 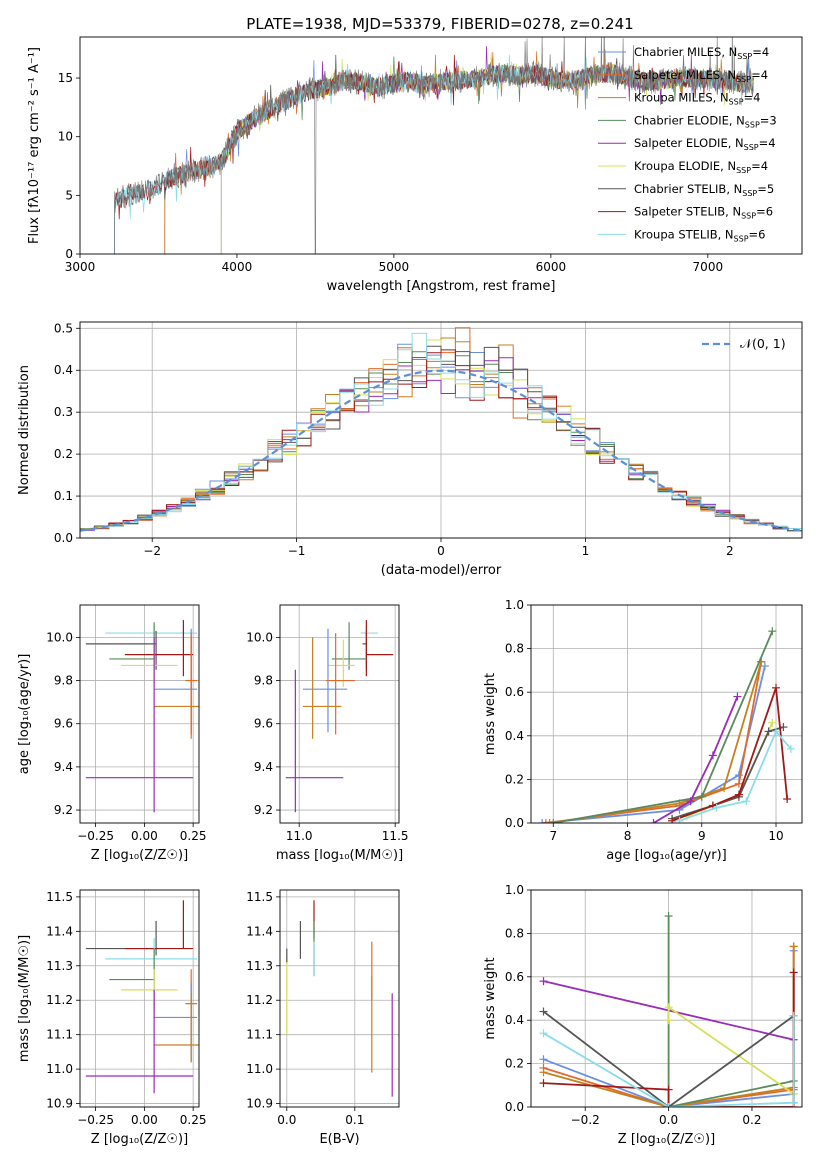 I want to click on y-tick-label: 0.6, so click(x=514, y=977).